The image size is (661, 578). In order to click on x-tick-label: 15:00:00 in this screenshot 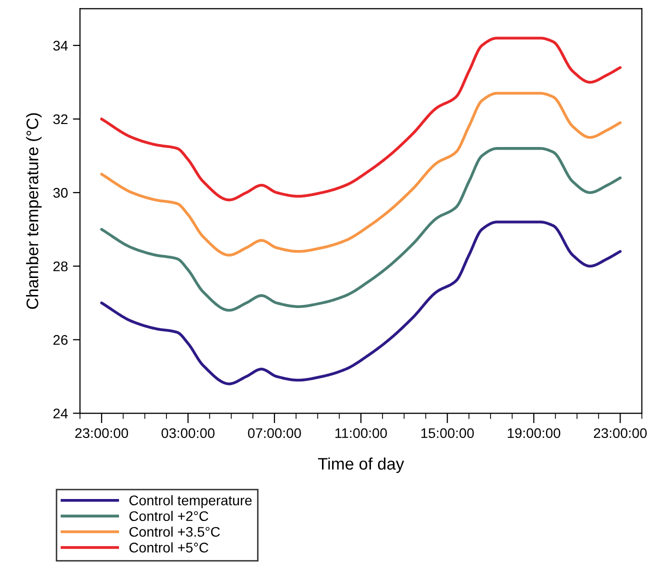, I will do `click(447, 433)`.